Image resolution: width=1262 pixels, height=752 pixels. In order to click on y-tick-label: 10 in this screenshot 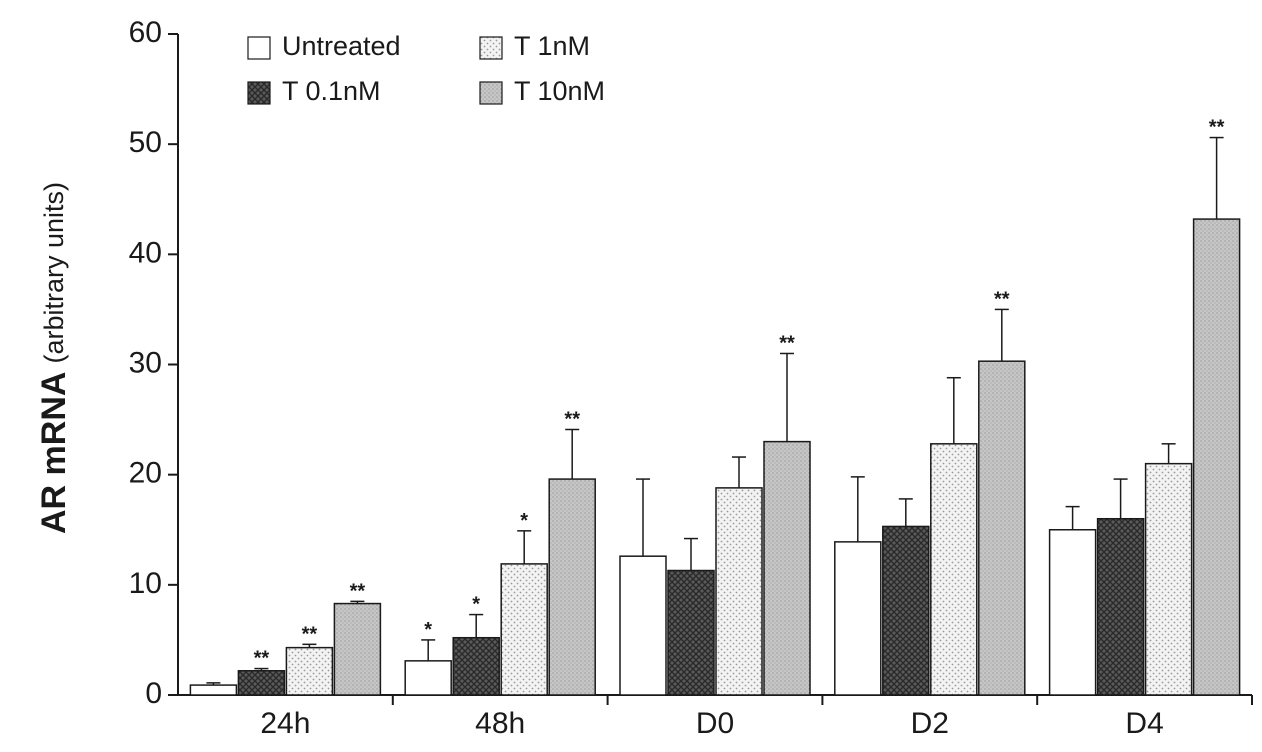, I will do `click(145, 583)`.